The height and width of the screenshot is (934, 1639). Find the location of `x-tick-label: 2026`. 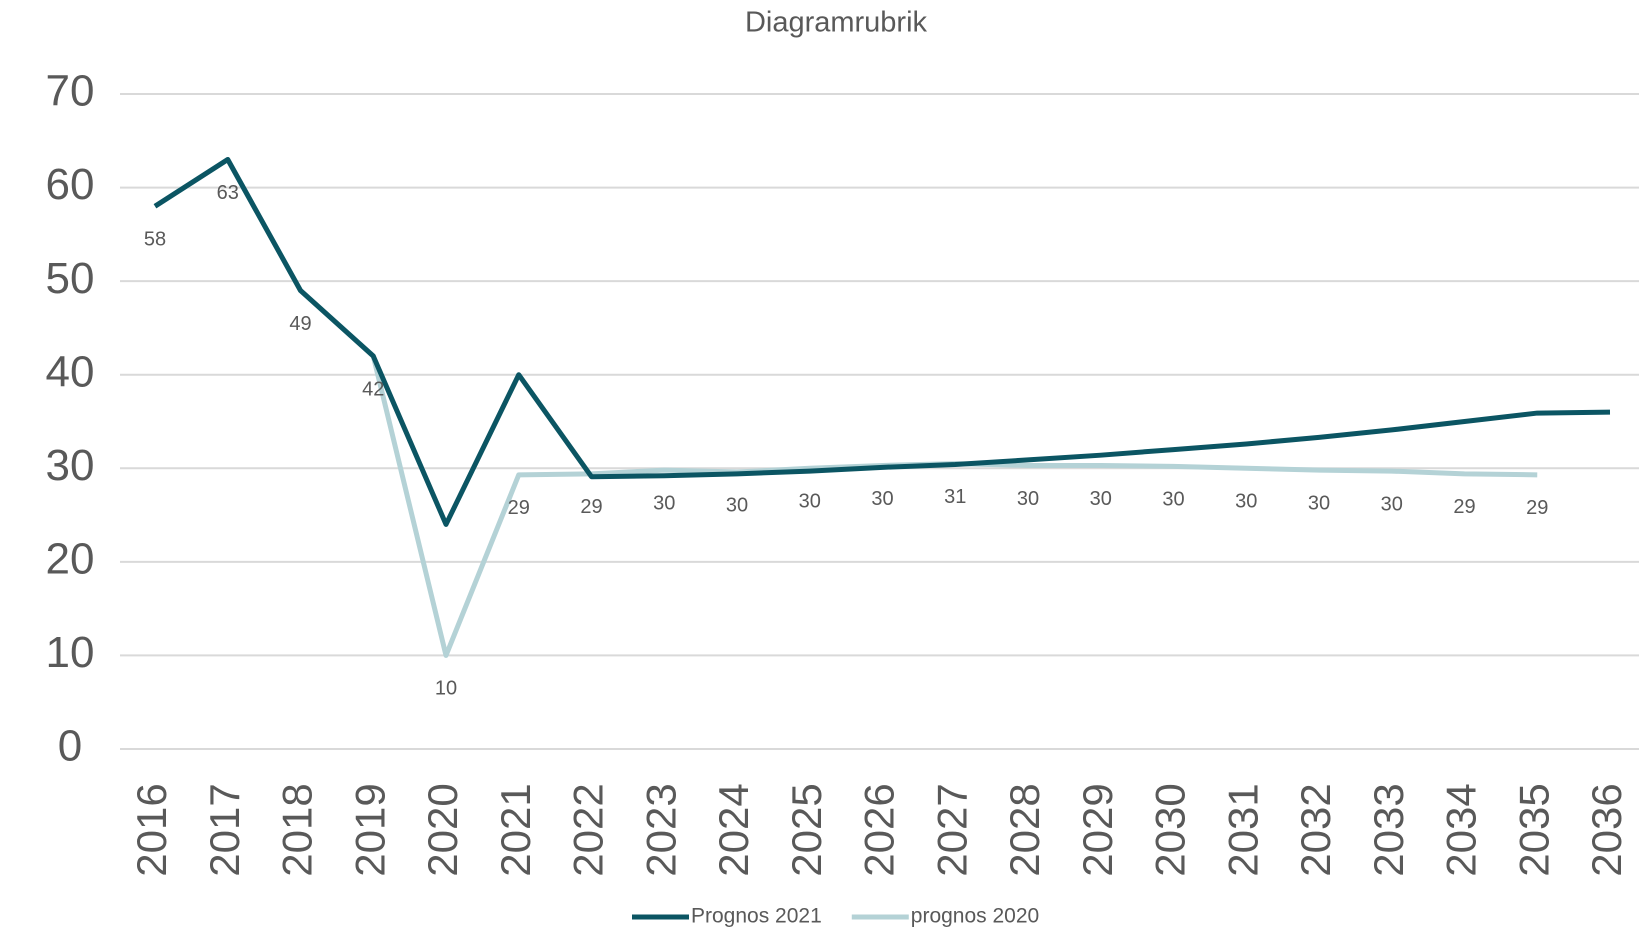

x-tick-label: 2026 is located at coordinates (879, 829).